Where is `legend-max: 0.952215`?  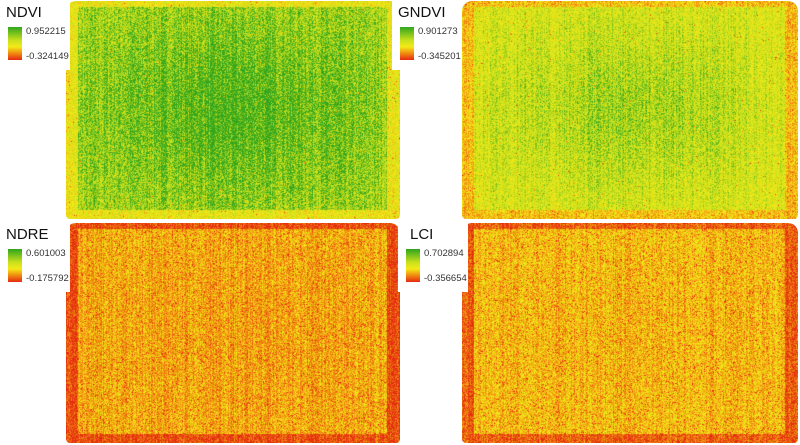 legend-max: 0.952215 is located at coordinates (46, 31).